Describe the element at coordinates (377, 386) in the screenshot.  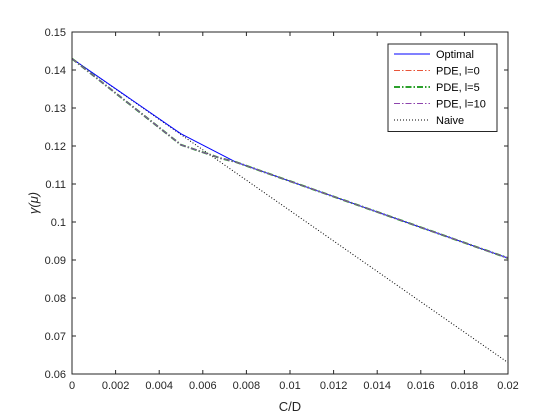
I see `x-tick-label: 0.014` at that location.